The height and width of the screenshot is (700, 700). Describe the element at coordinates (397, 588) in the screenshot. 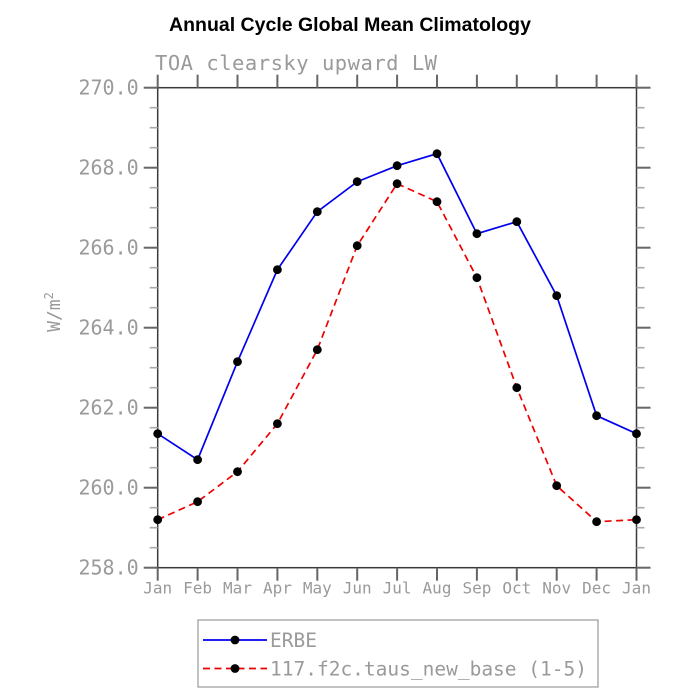

I see `x-tick-label: Jul` at that location.